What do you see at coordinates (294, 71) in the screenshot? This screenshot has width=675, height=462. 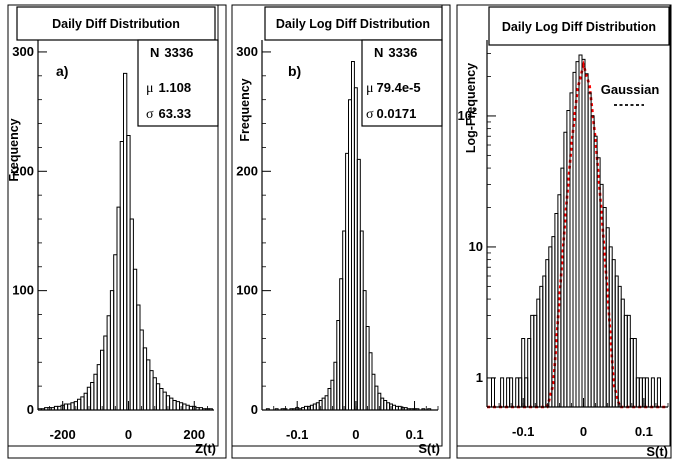 I see `panel-b-label: b)` at bounding box center [294, 71].